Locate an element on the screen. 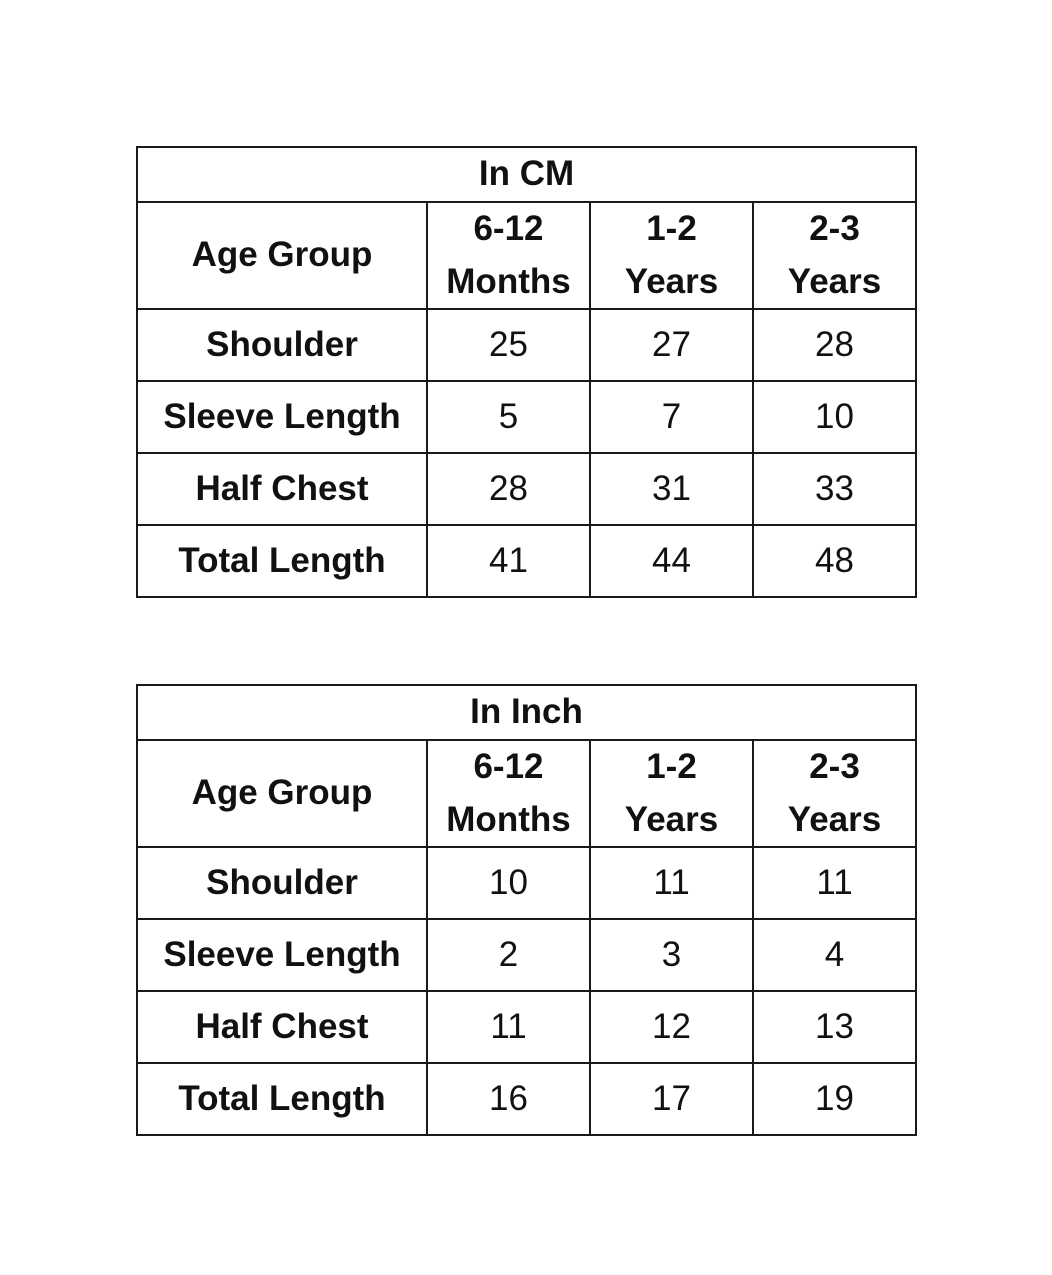  table-cell: 25 is located at coordinates (508, 345).